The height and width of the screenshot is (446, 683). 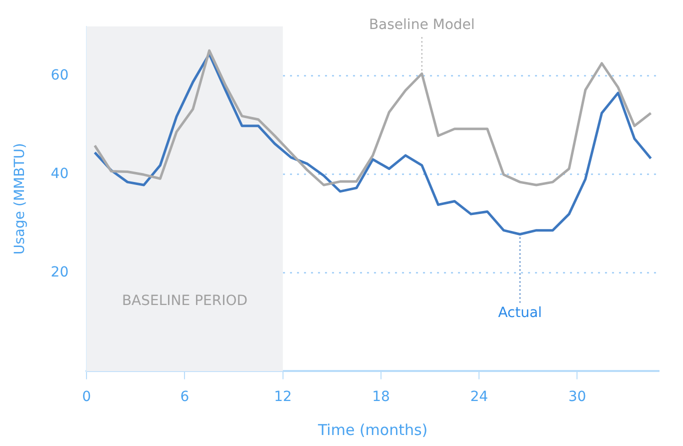 What do you see at coordinates (381, 397) in the screenshot?
I see `x-tick-label: 18` at bounding box center [381, 397].